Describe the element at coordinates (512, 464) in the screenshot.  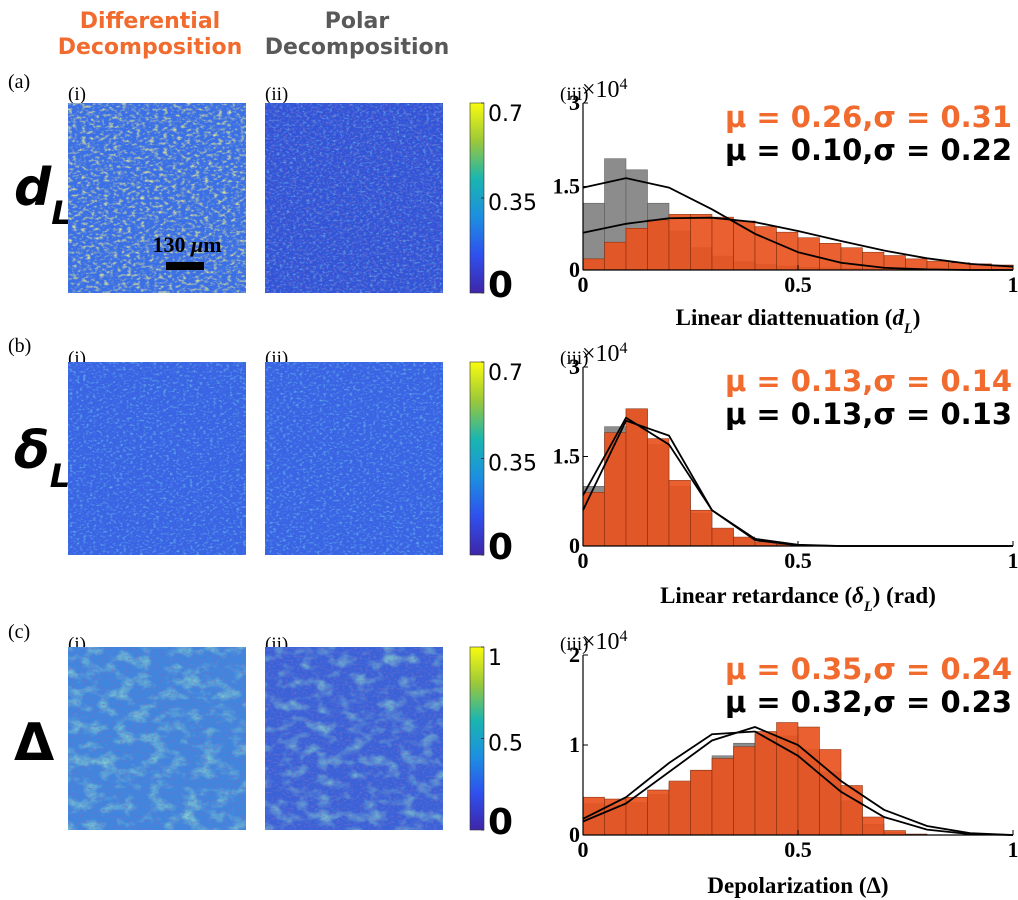
I see `colorbar-tick-label: 0.35` at that location.